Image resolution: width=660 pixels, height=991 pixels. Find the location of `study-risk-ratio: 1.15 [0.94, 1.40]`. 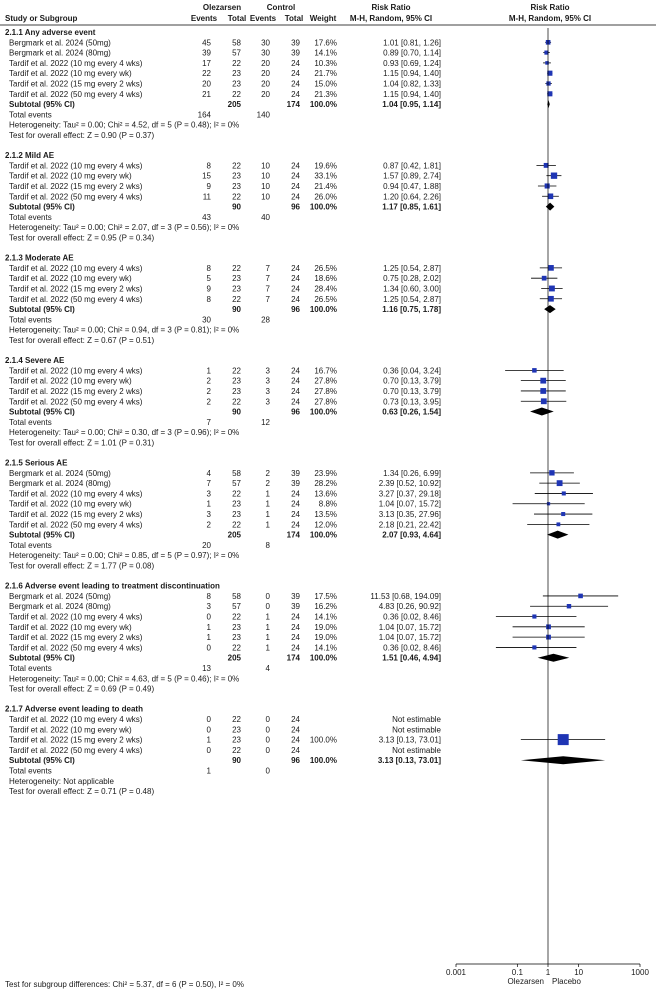

study-risk-ratio: 1.15 [0.94, 1.40] is located at coordinates (412, 94).